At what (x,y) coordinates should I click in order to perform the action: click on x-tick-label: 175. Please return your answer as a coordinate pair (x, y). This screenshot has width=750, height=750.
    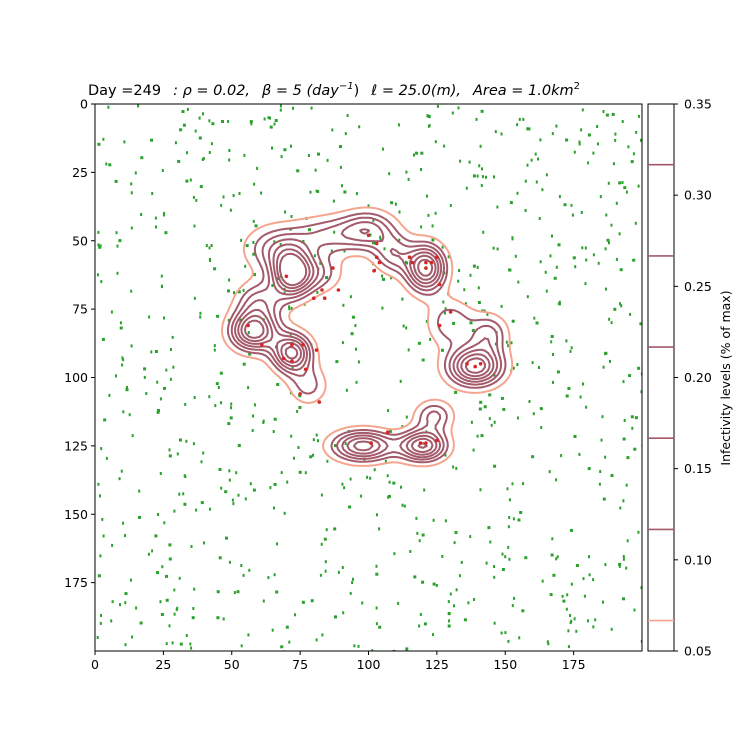
    Looking at the image, I should click on (574, 664).